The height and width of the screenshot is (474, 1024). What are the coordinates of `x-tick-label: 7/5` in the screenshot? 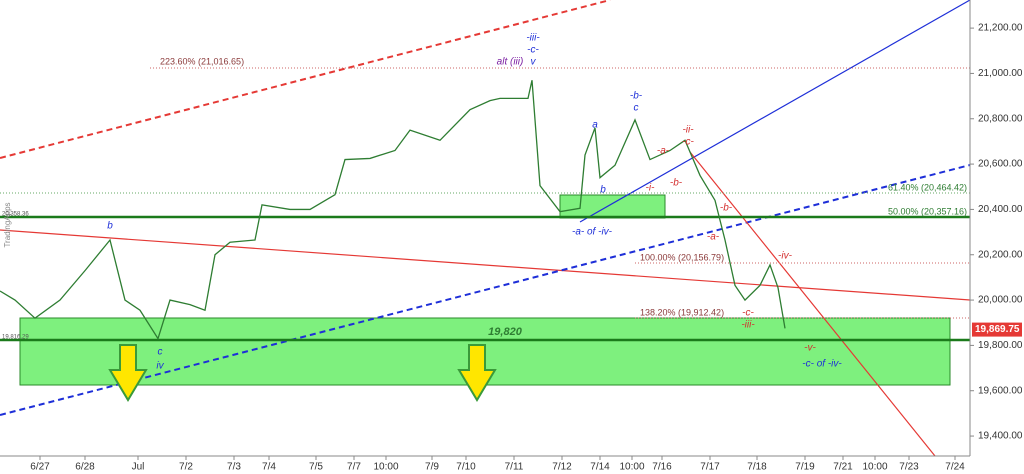 It's located at (316, 467).